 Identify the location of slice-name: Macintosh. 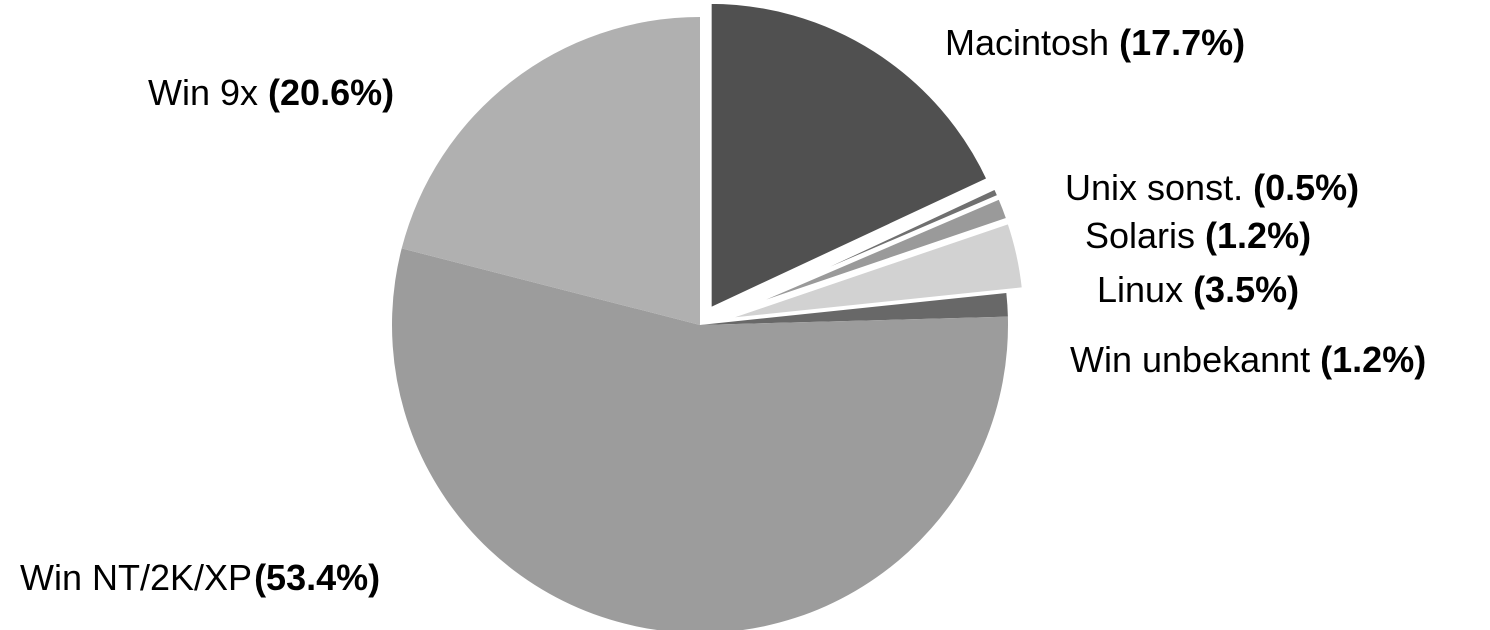
(1027, 42).